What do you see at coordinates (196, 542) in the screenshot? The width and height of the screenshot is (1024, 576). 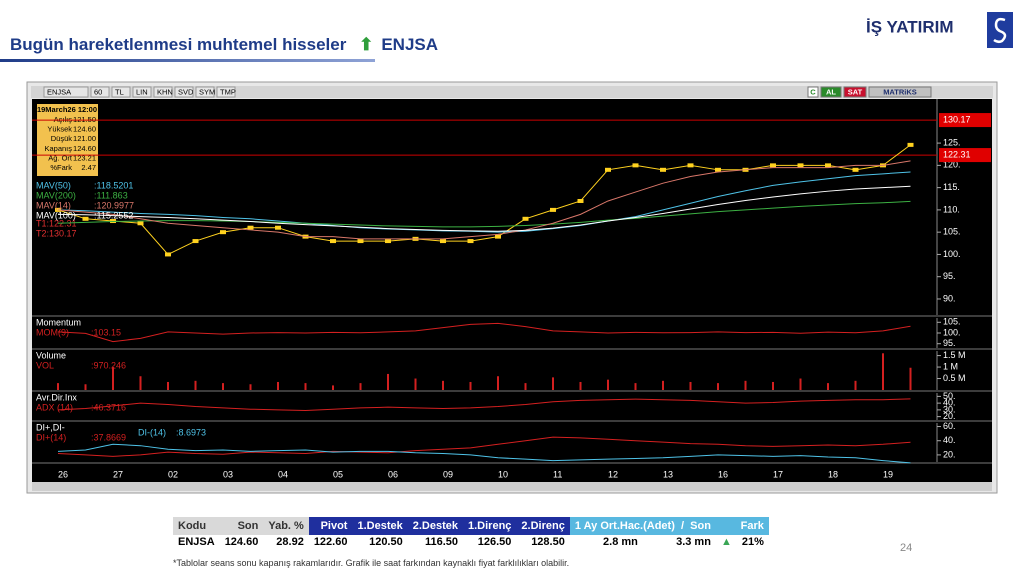 I see `cell: ENJSA` at bounding box center [196, 542].